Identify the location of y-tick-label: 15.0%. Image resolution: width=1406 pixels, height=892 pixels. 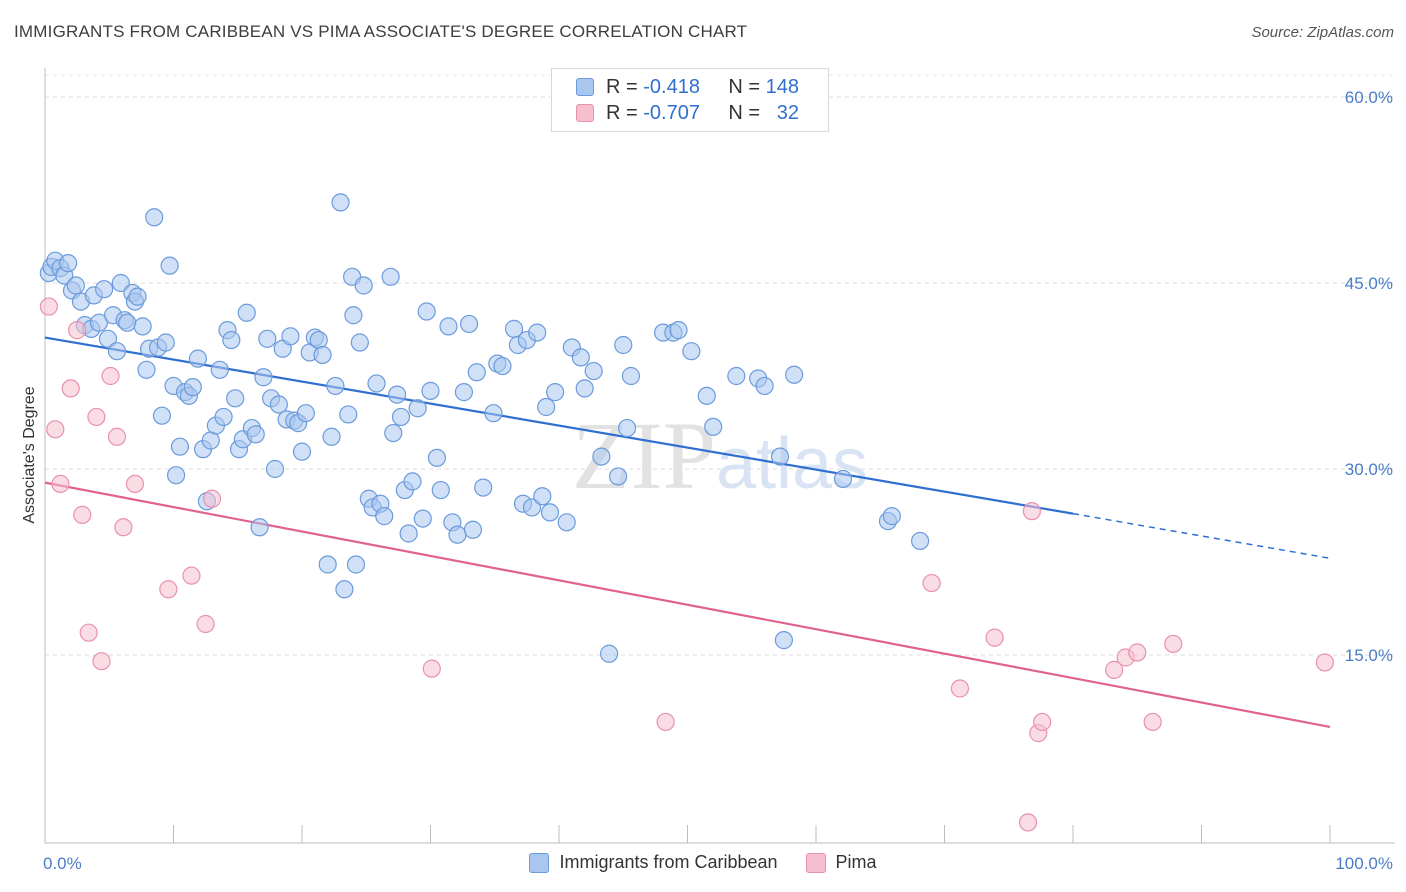
(1369, 655).